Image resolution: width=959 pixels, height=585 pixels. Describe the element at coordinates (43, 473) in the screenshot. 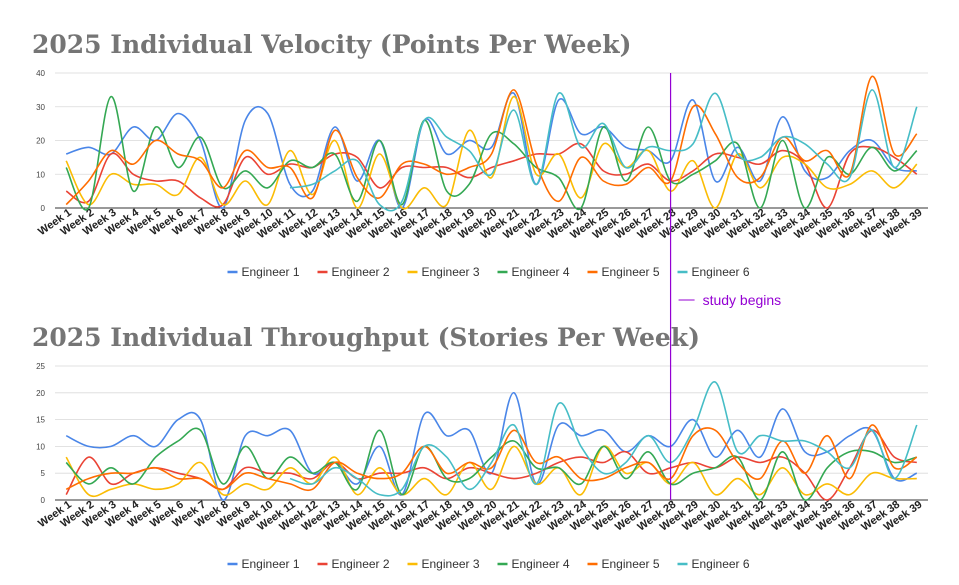

I see `y-tick-label: 5` at that location.